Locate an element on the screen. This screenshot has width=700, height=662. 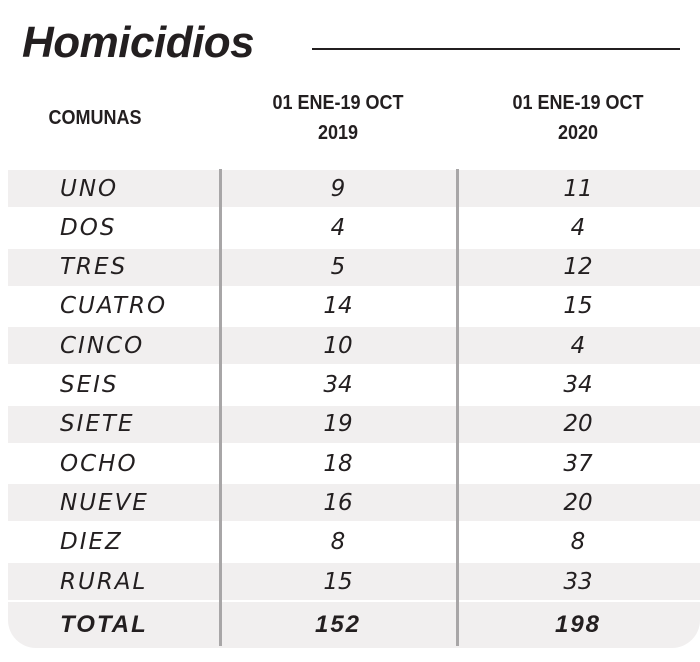
value-2019: 16 is located at coordinates (338, 502).